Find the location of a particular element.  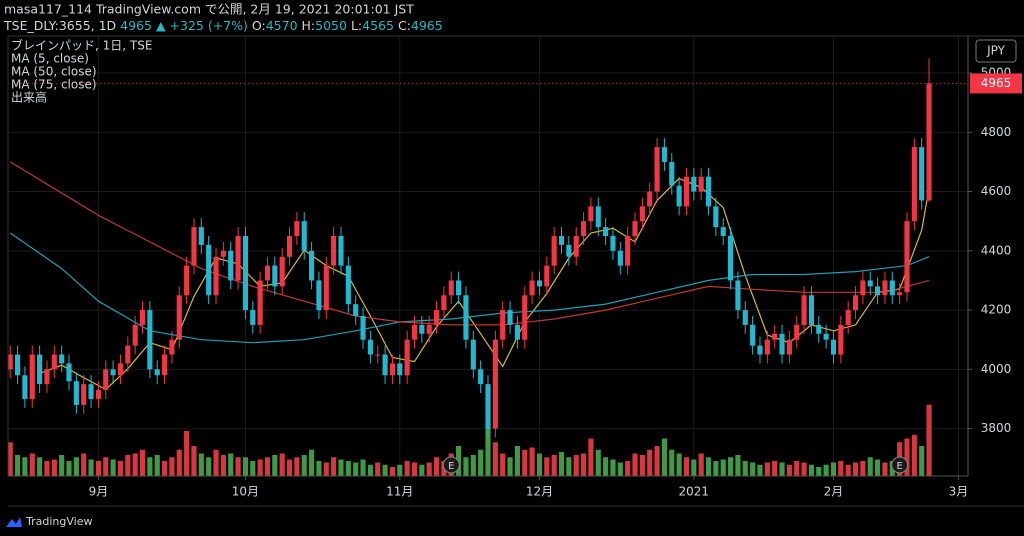

x-tick-label: 10月 is located at coordinates (245, 492).